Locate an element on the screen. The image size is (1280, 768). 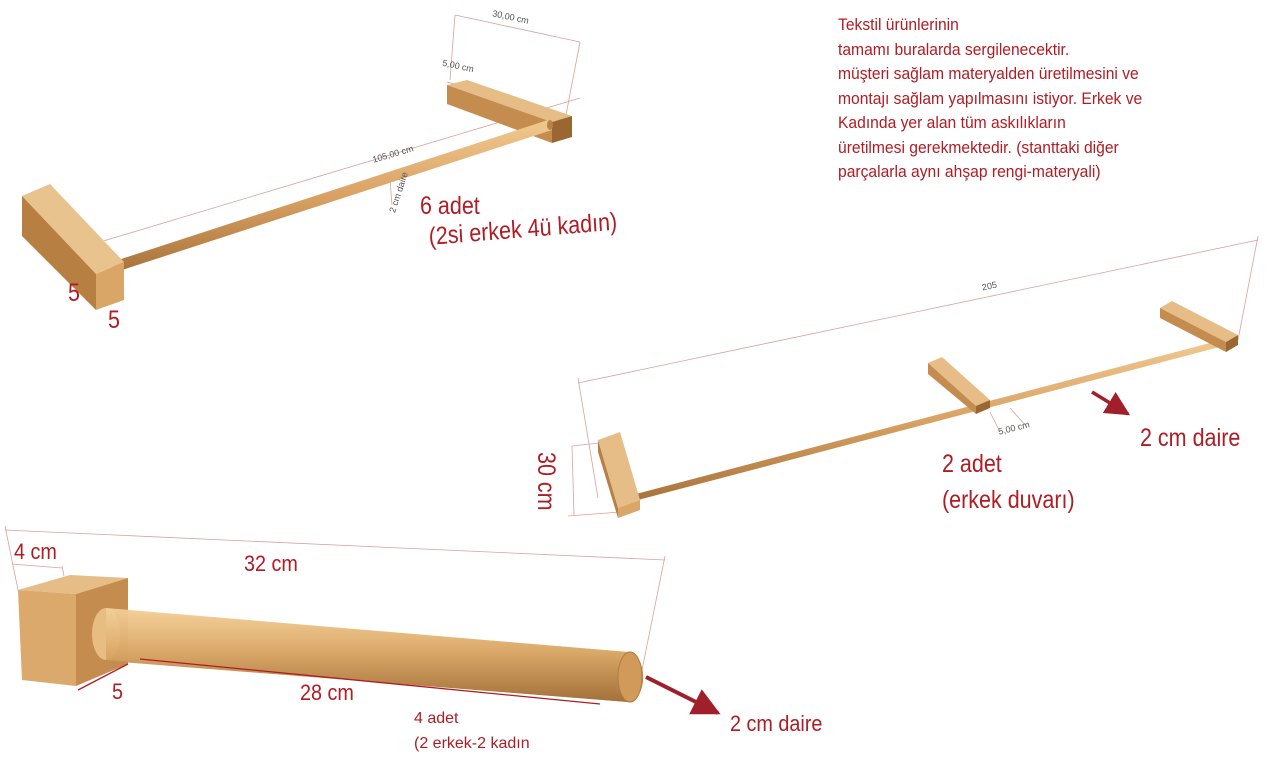
rack3-side-dim-line is located at coordinates (103, 677).